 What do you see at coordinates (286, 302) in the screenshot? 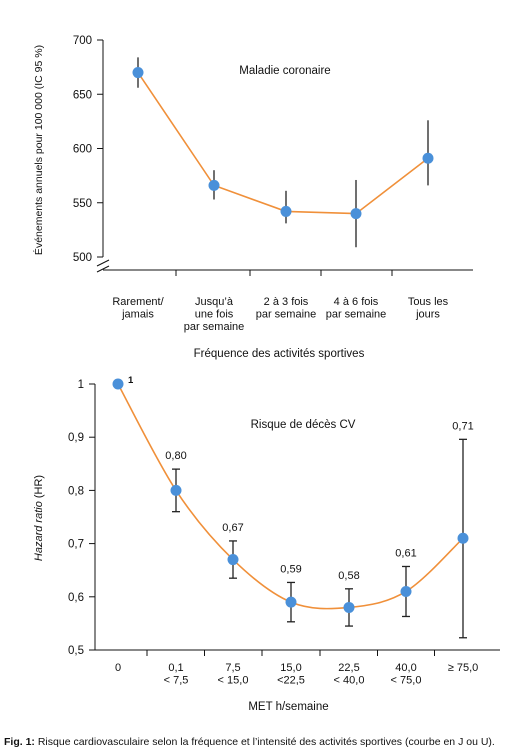
I see `c1-x-tick-label: 2 à 3 fois` at bounding box center [286, 302].